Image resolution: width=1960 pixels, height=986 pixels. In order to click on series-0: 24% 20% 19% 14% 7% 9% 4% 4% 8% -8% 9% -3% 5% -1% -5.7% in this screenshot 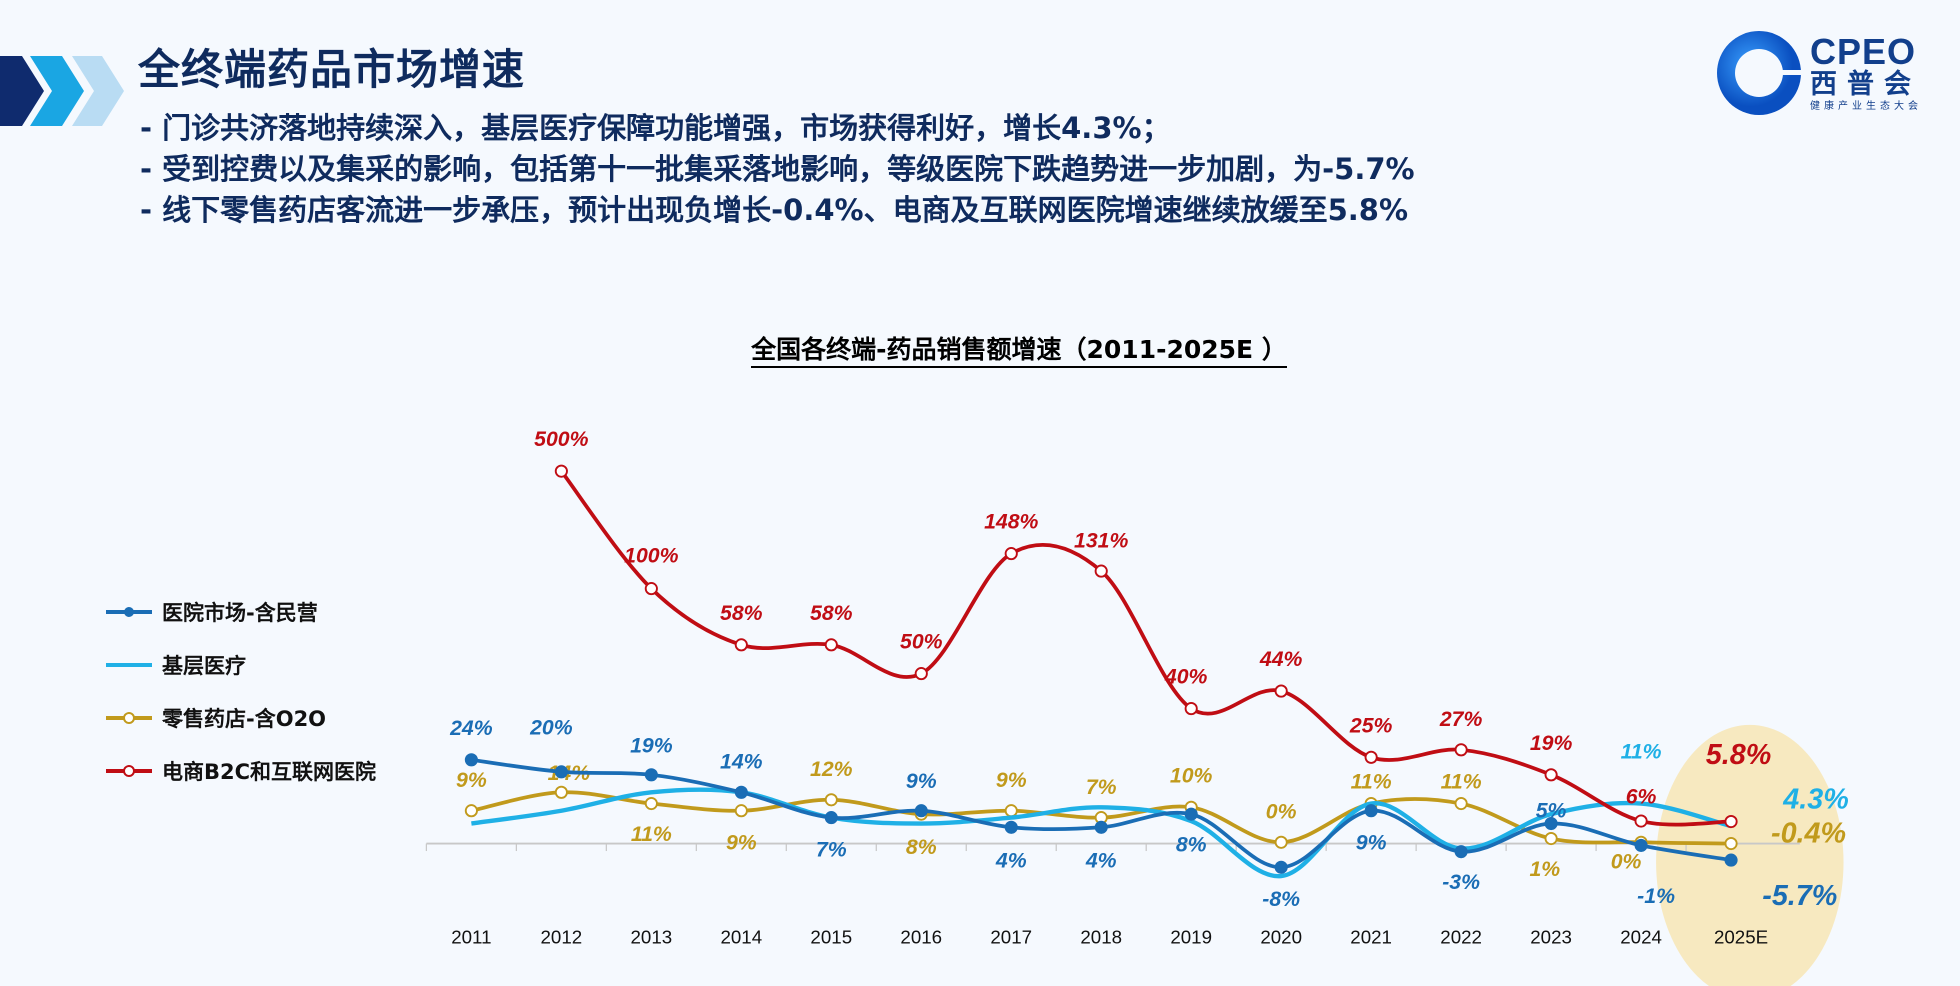, I will do `click(1143, 813)`.